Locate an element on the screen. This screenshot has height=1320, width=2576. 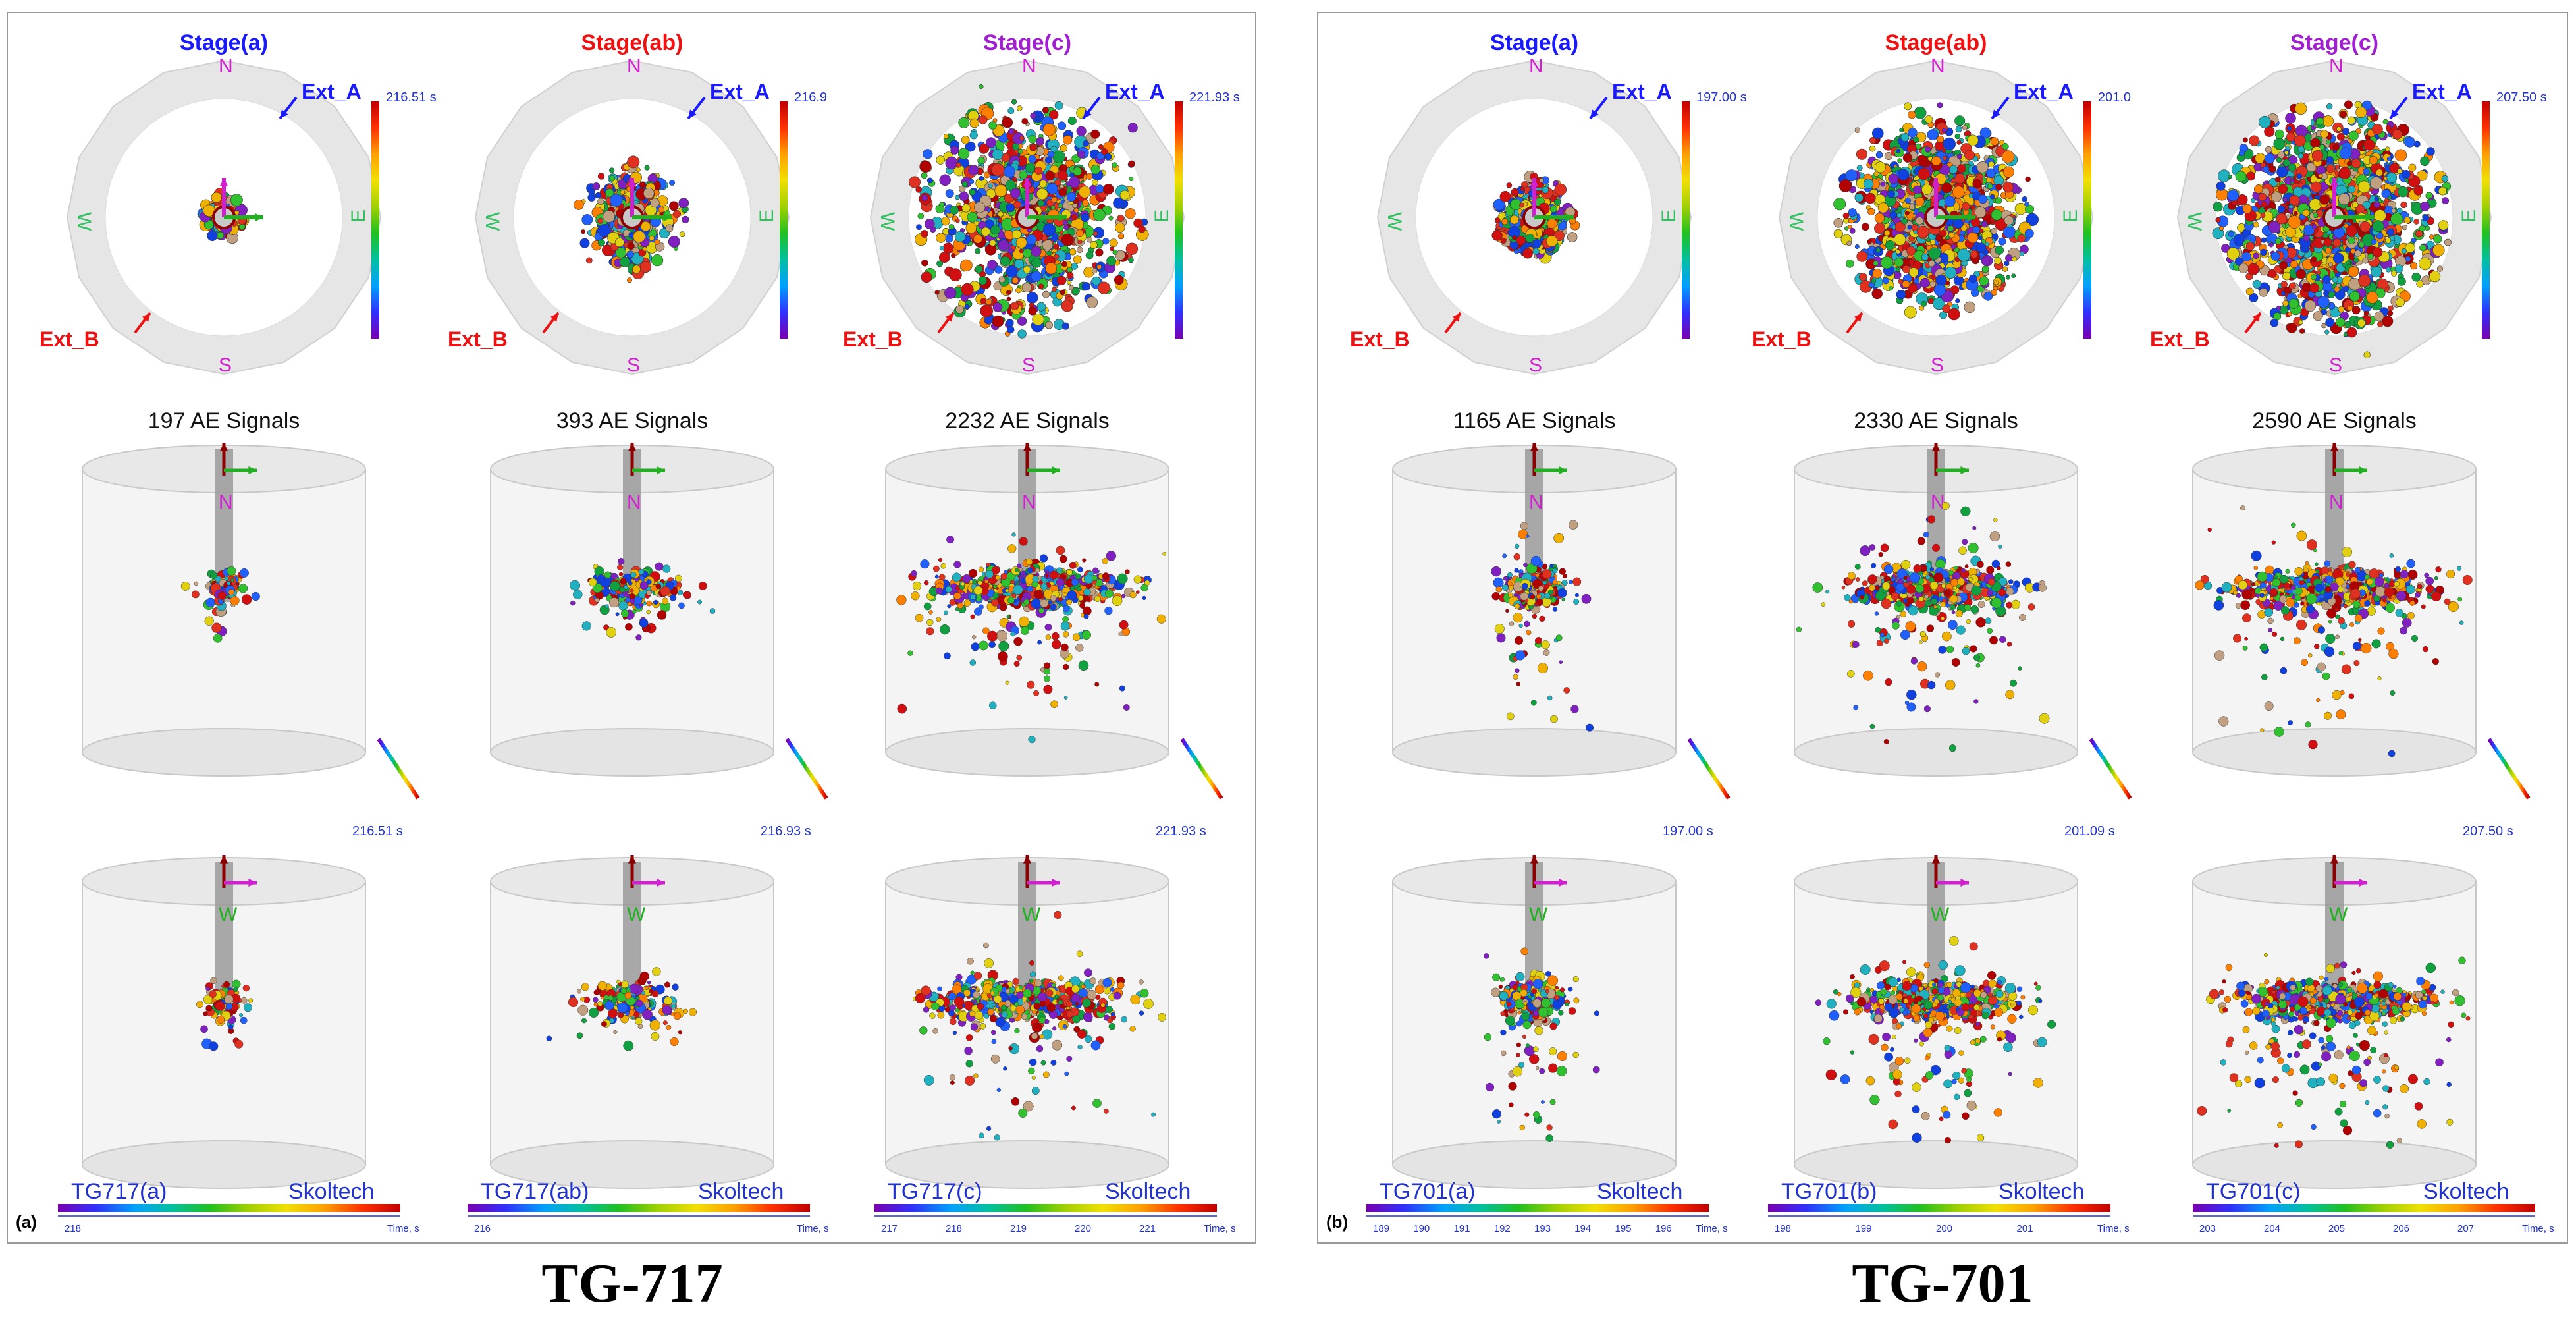
ext-b-label: Ext_B is located at coordinates (1380, 339).